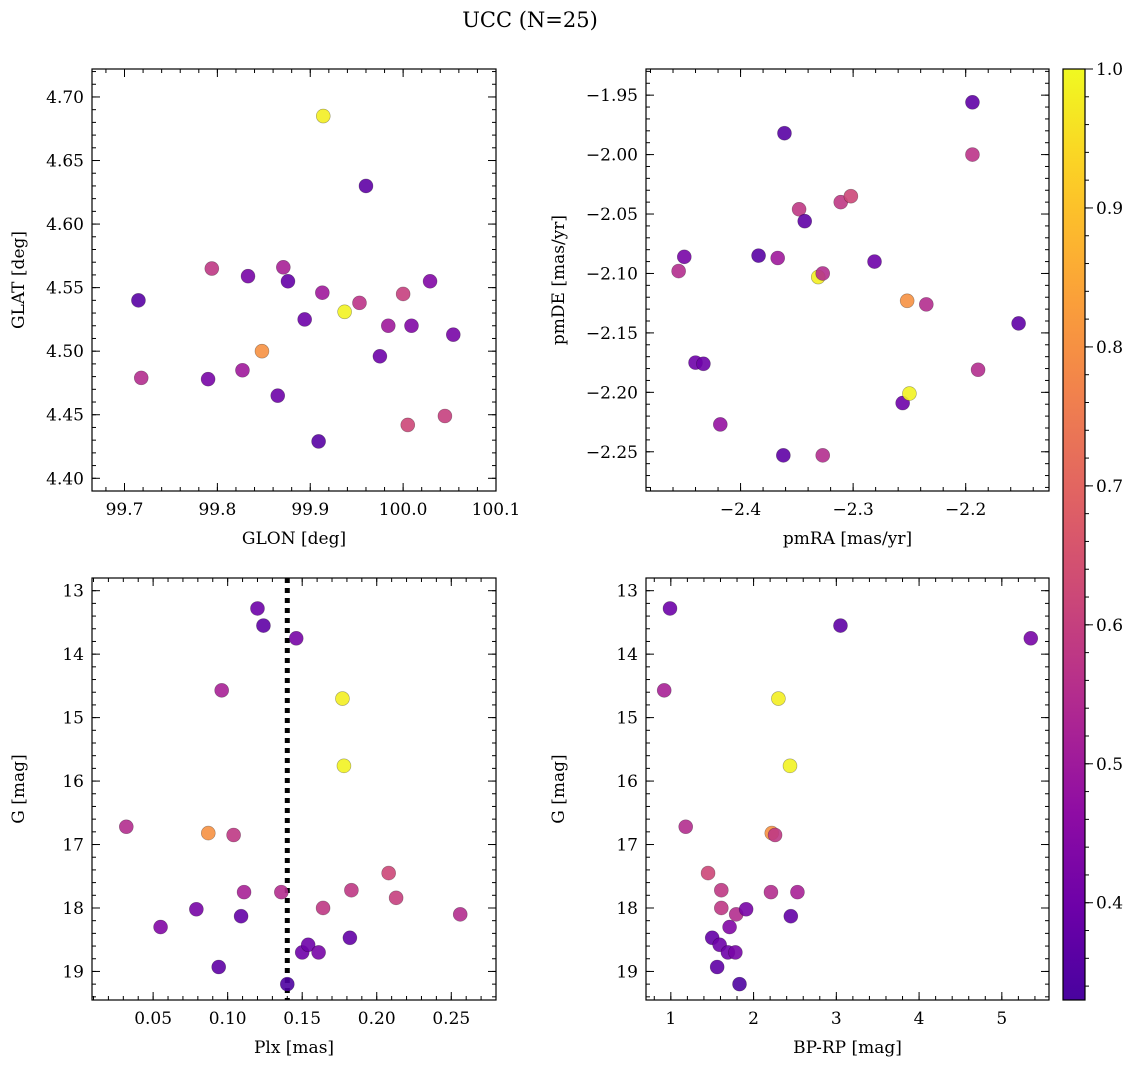  I want to click on y-tick-label: −2.15, so click(612, 334).